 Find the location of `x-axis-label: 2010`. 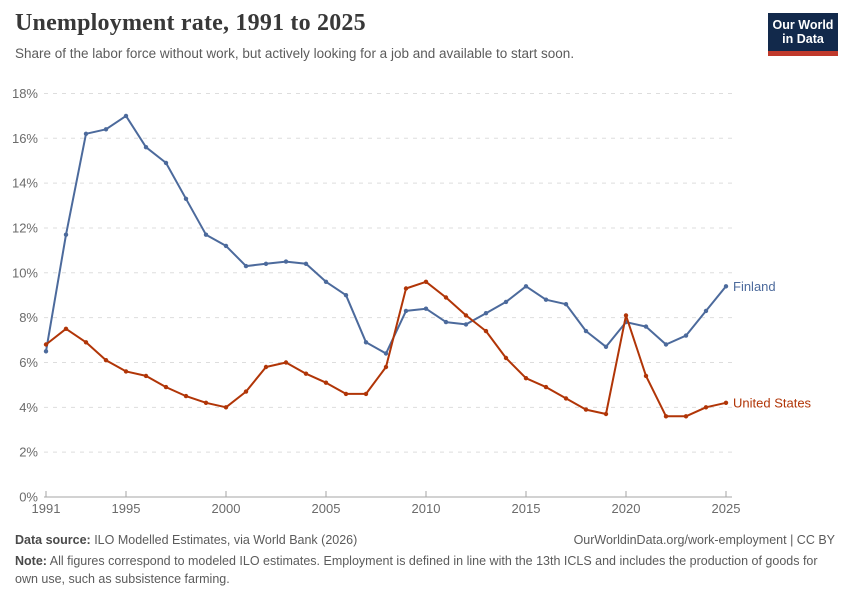

x-axis-label: 2010 is located at coordinates (426, 508).